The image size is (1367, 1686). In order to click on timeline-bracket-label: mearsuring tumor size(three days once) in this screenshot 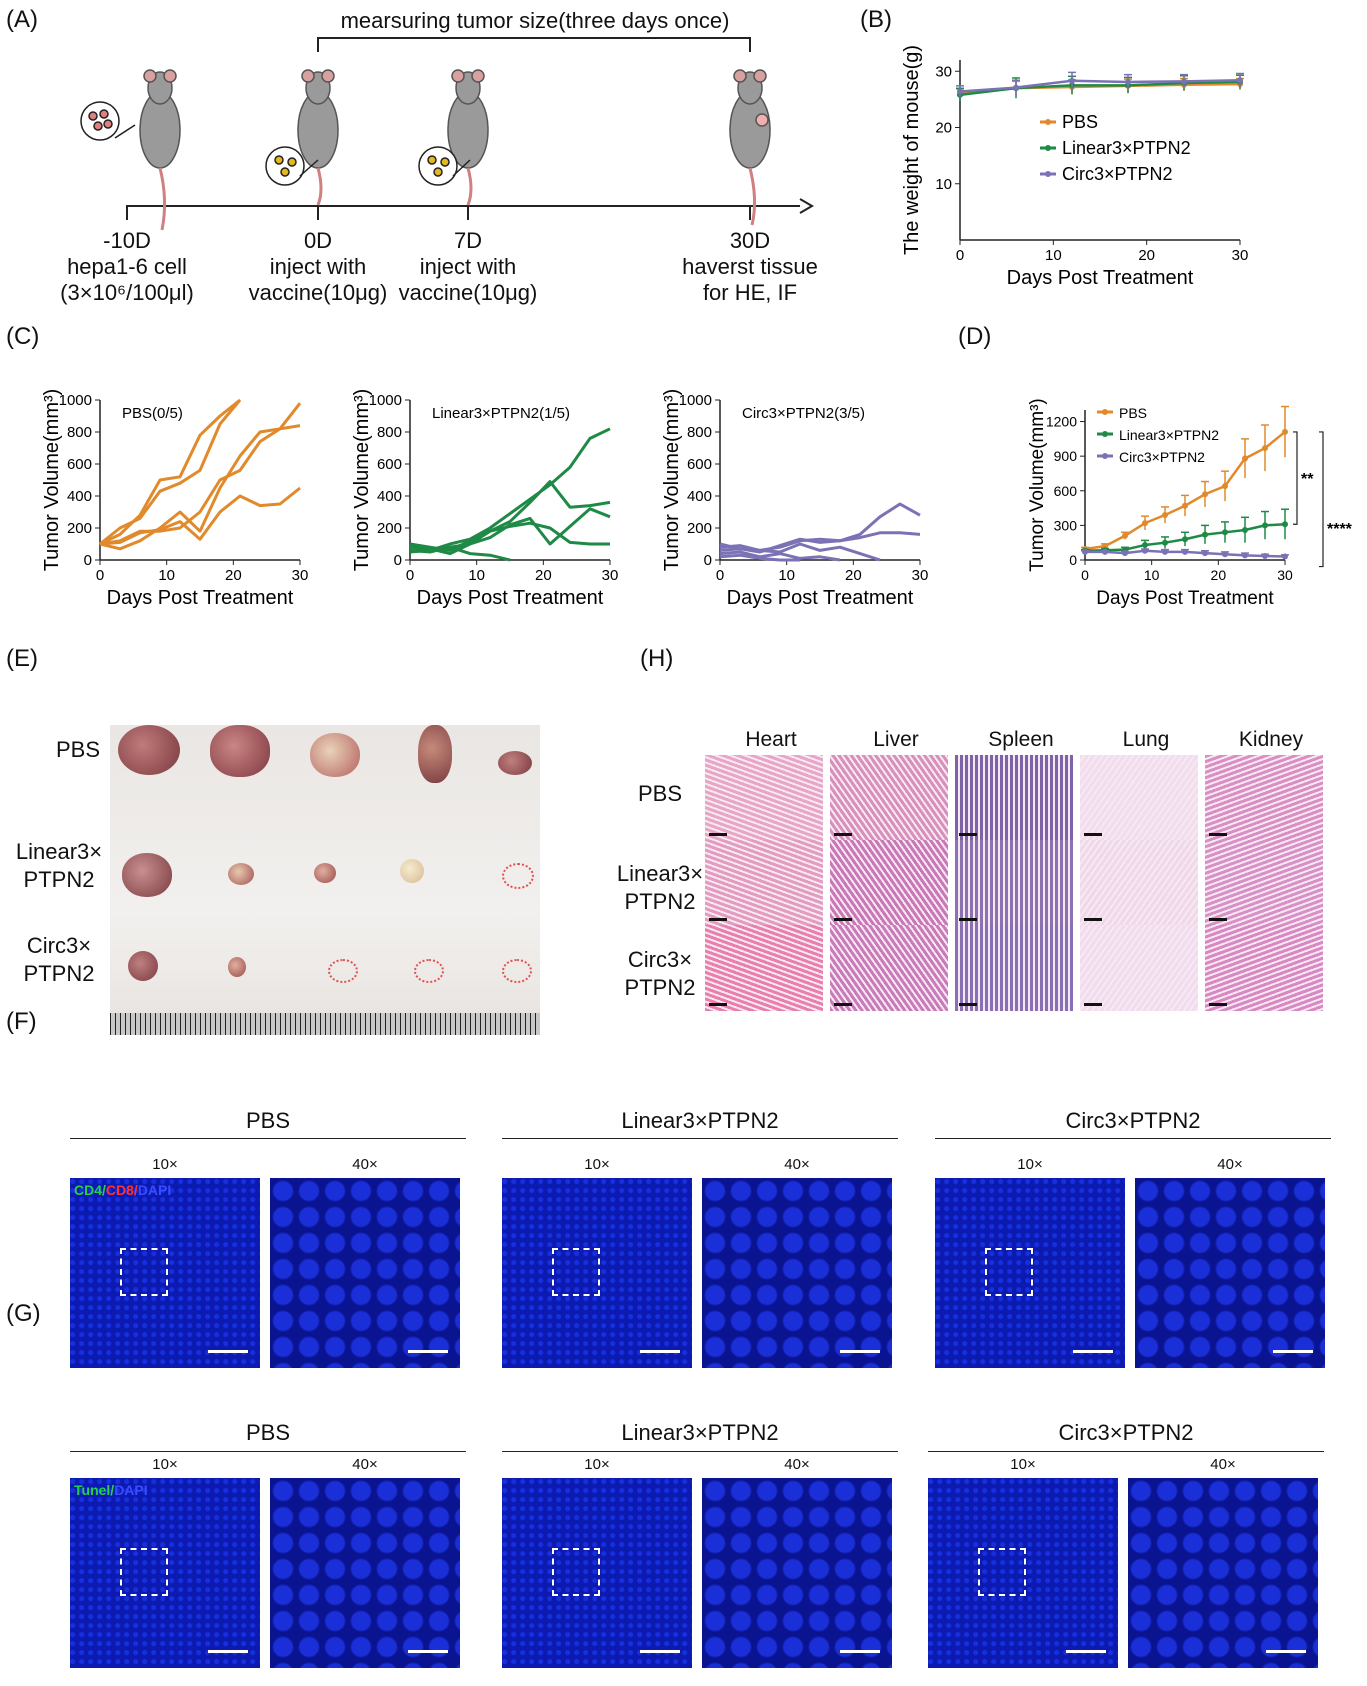, I will do `click(535, 20)`.